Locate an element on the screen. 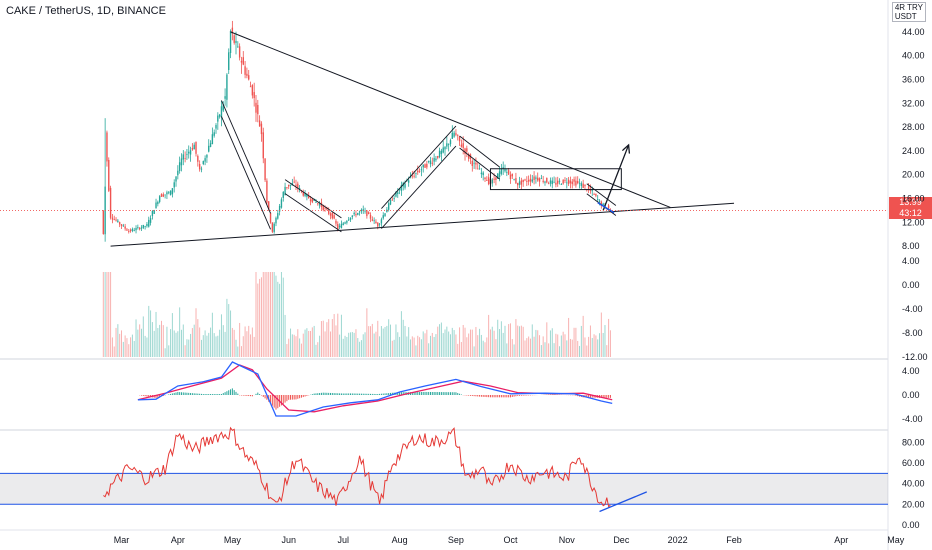  time-tick-label: Apr is located at coordinates (178, 540).